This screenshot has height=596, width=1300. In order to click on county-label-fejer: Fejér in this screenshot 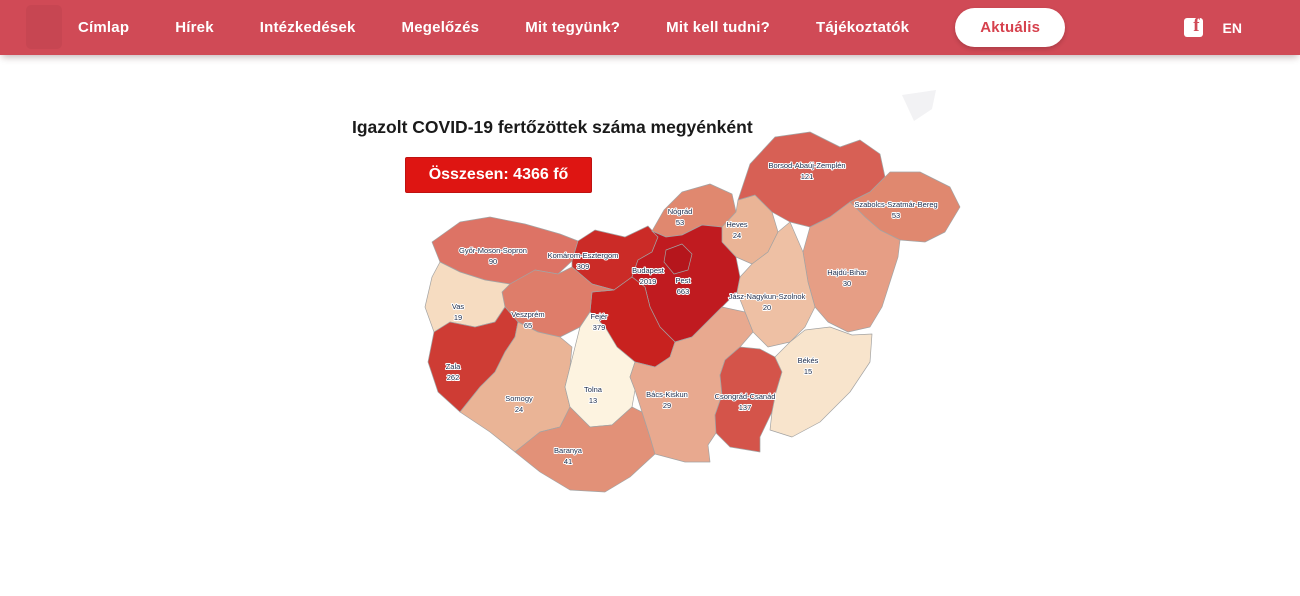, I will do `click(599, 316)`.